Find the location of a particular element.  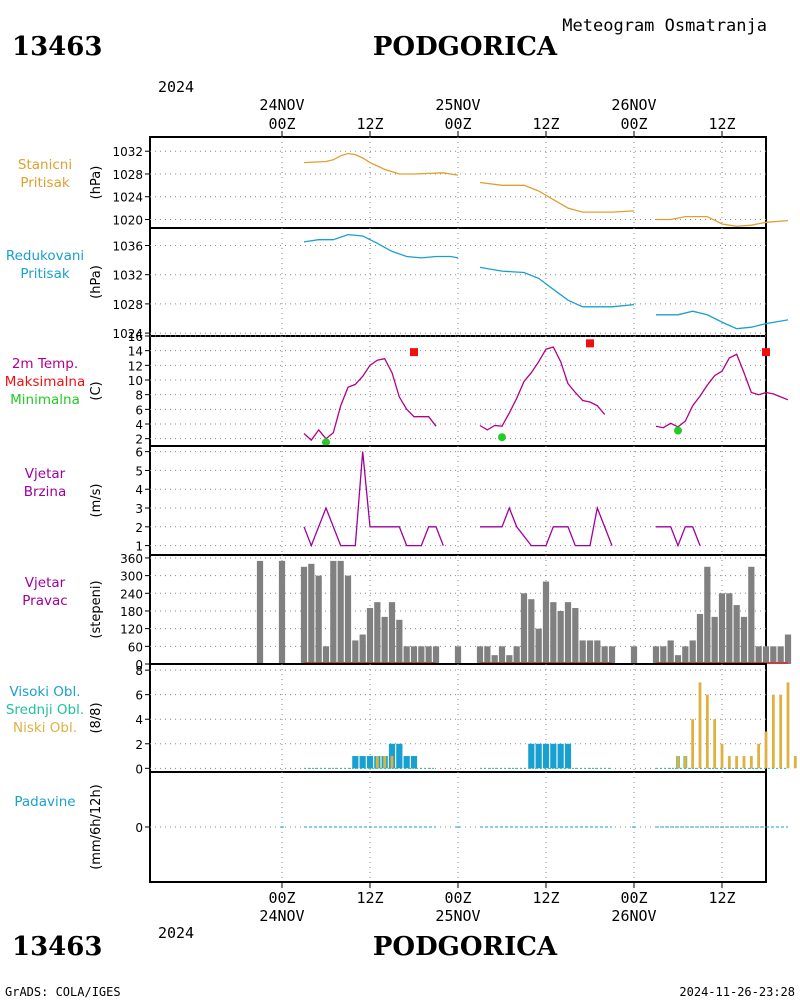

bottom-date-label: 25NOV is located at coordinates (457, 916).